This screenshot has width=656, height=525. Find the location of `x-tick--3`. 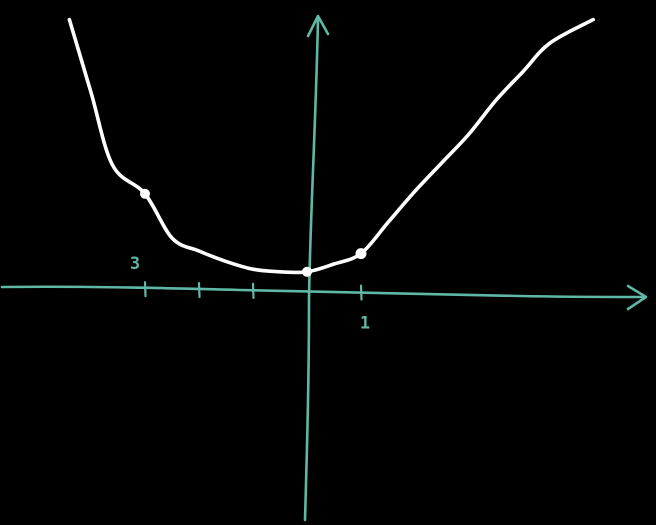

x-tick--3 is located at coordinates (145, 289).